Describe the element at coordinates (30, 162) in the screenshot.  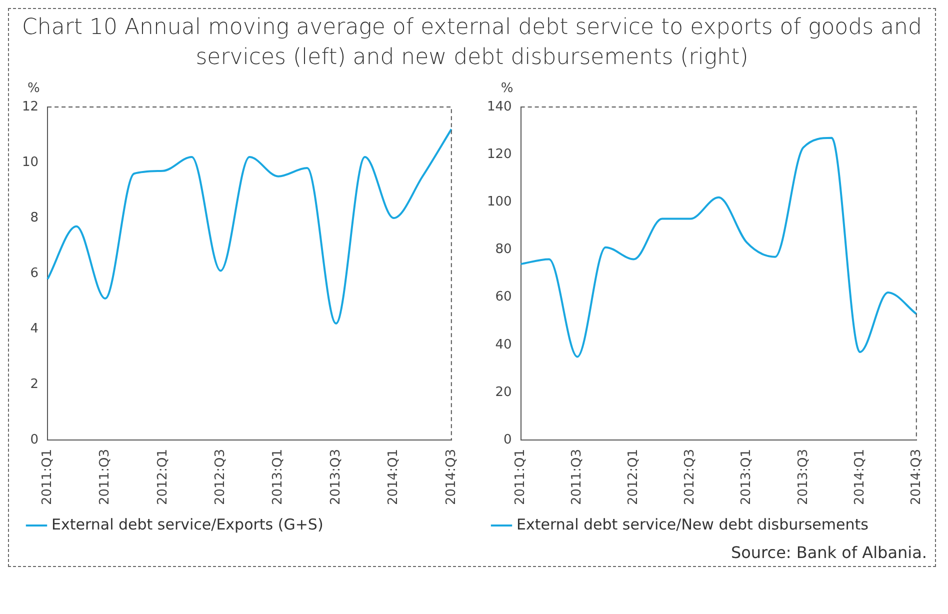
I see `y-tick-label: 10` at that location.